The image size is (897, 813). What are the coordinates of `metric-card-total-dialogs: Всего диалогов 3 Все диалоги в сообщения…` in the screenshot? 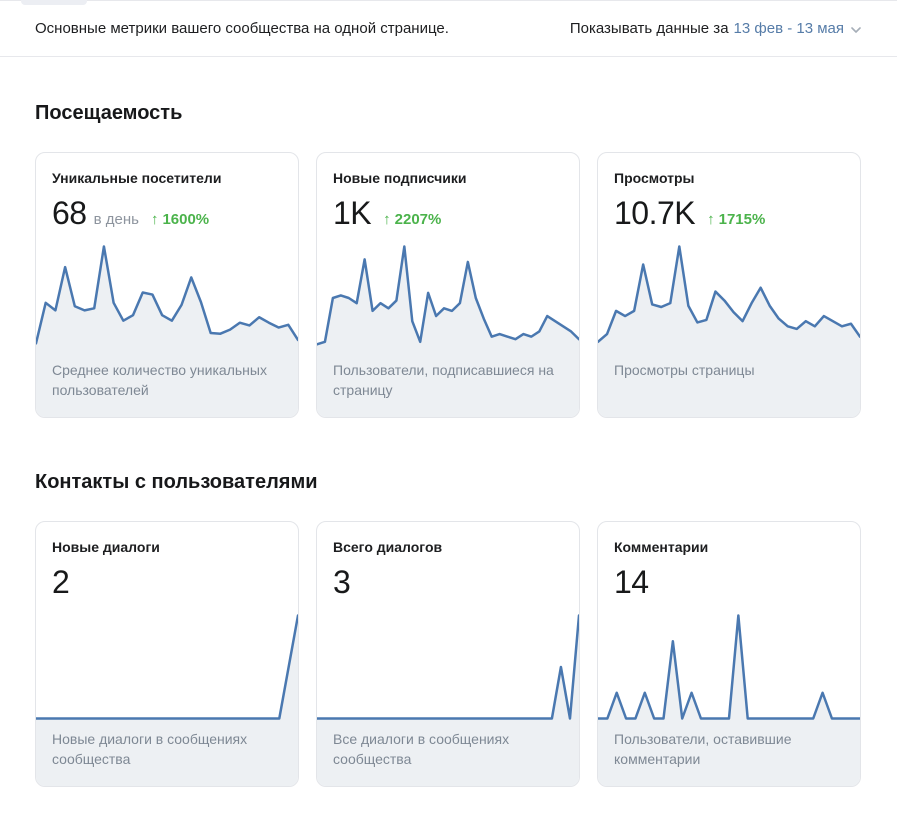 It's located at (448, 654).